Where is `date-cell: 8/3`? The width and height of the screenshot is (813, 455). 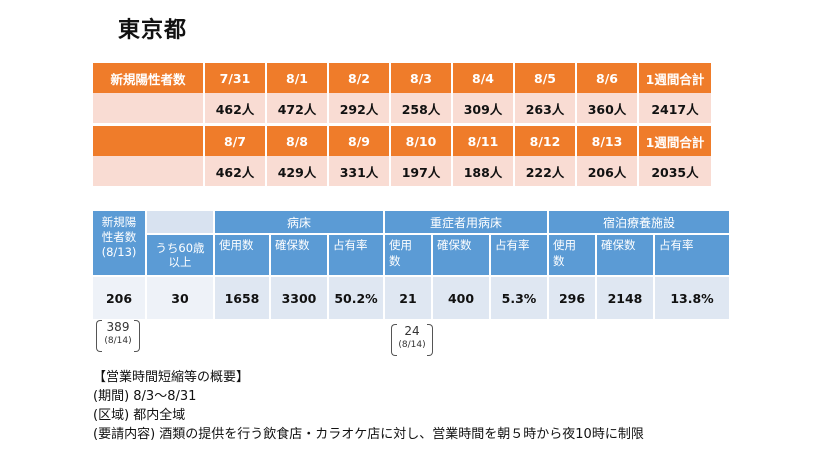 date-cell: 8/3 is located at coordinates (421, 78).